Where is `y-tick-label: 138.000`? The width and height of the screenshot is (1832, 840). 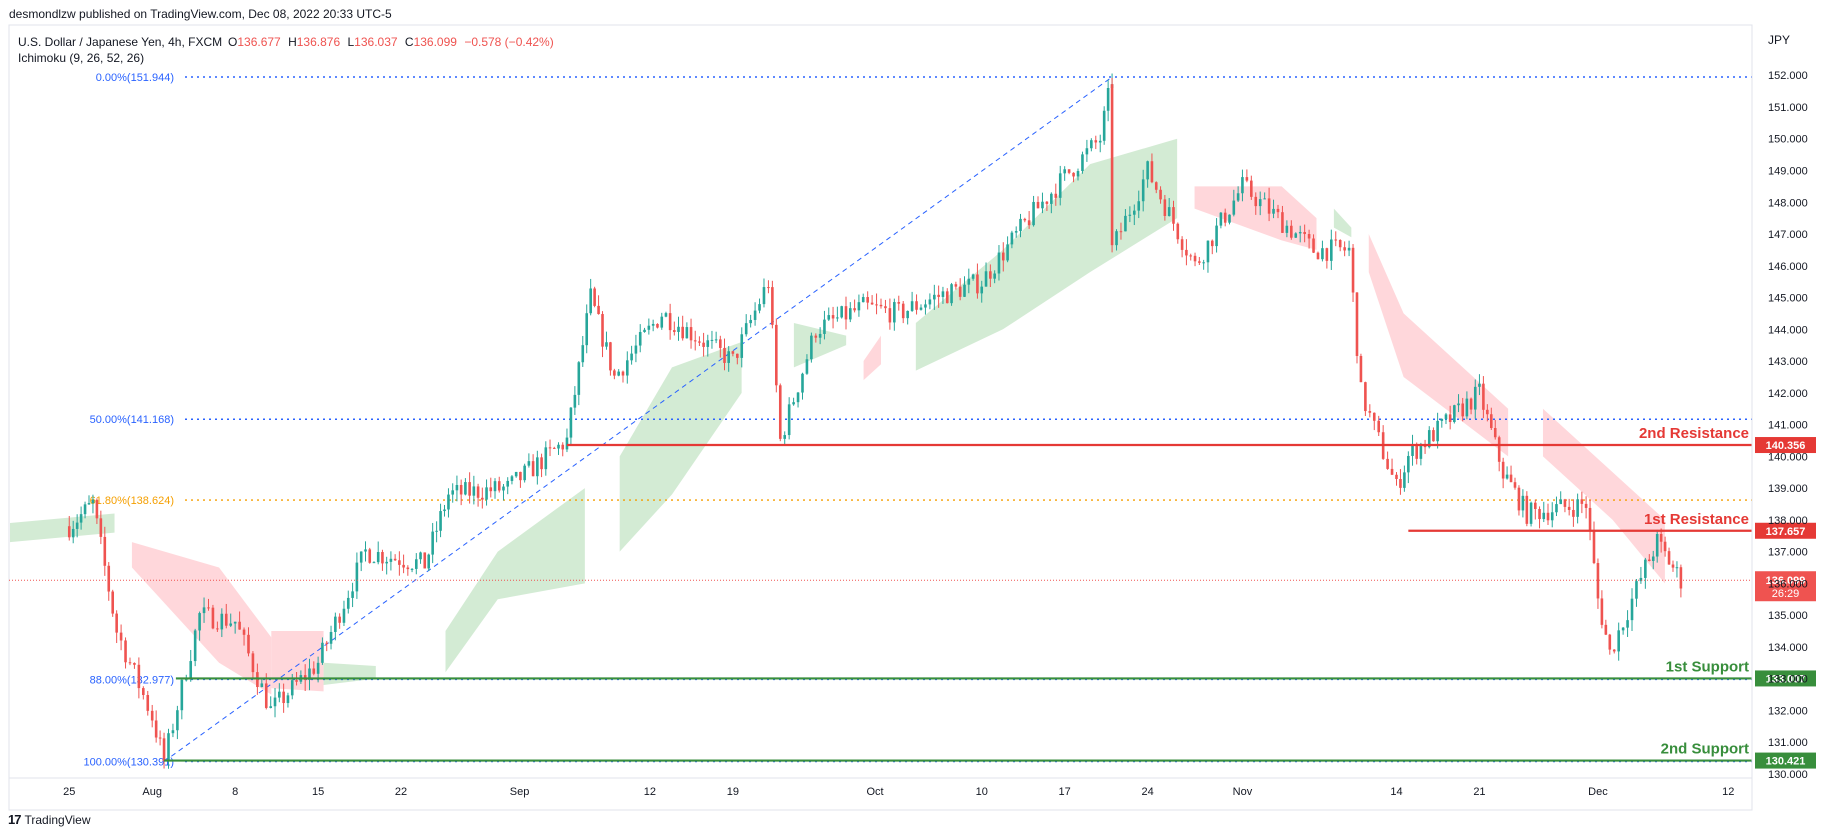
y-tick-label: 138.000 is located at coordinates (1788, 521).